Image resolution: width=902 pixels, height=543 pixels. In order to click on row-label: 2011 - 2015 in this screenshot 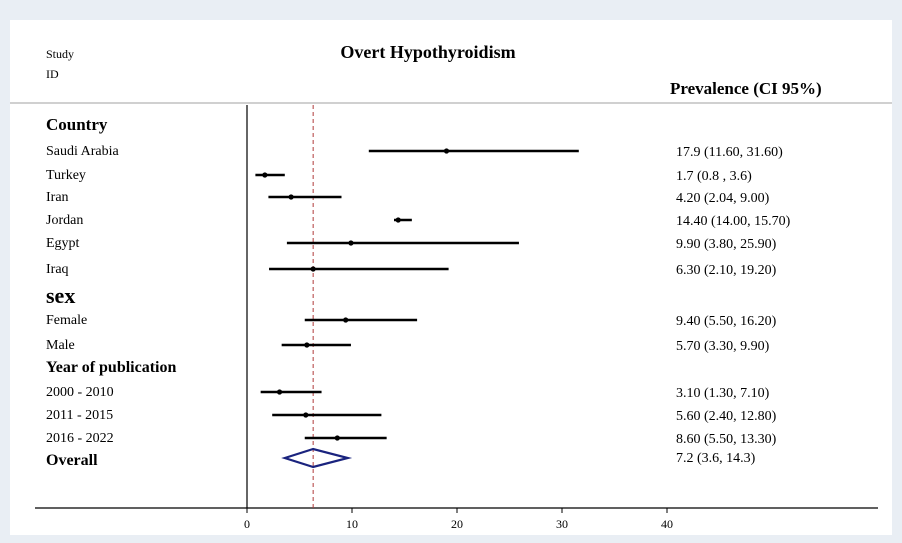, I will do `click(79, 415)`.